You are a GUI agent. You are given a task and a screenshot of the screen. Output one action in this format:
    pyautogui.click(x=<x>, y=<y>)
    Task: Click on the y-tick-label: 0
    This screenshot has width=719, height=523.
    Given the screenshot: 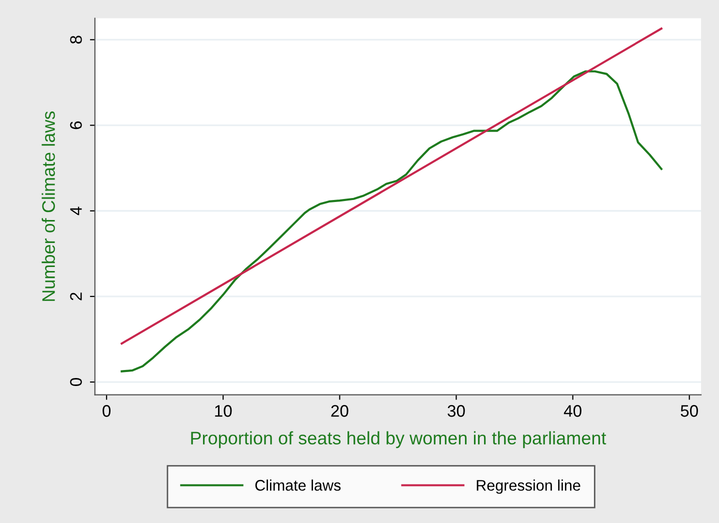 What is the action you would take?
    pyautogui.click(x=76, y=382)
    